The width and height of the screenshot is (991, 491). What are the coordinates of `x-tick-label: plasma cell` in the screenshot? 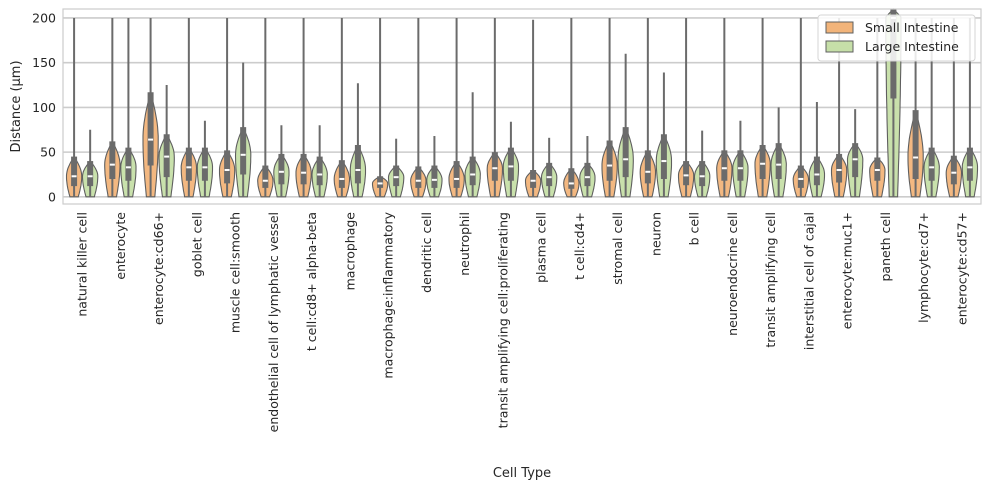 It's located at (541, 247).